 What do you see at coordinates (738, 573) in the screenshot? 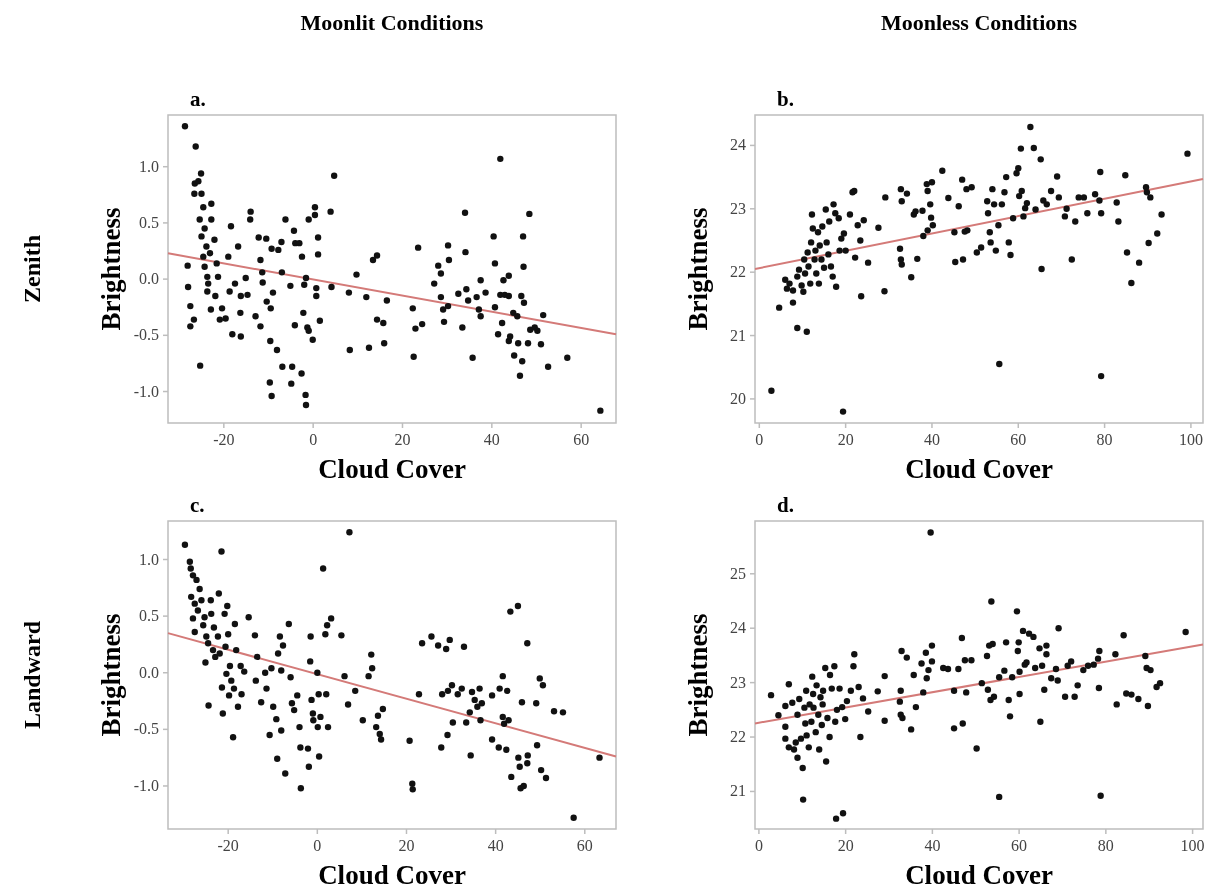
I see `y-tick-label: 25` at bounding box center [738, 573].